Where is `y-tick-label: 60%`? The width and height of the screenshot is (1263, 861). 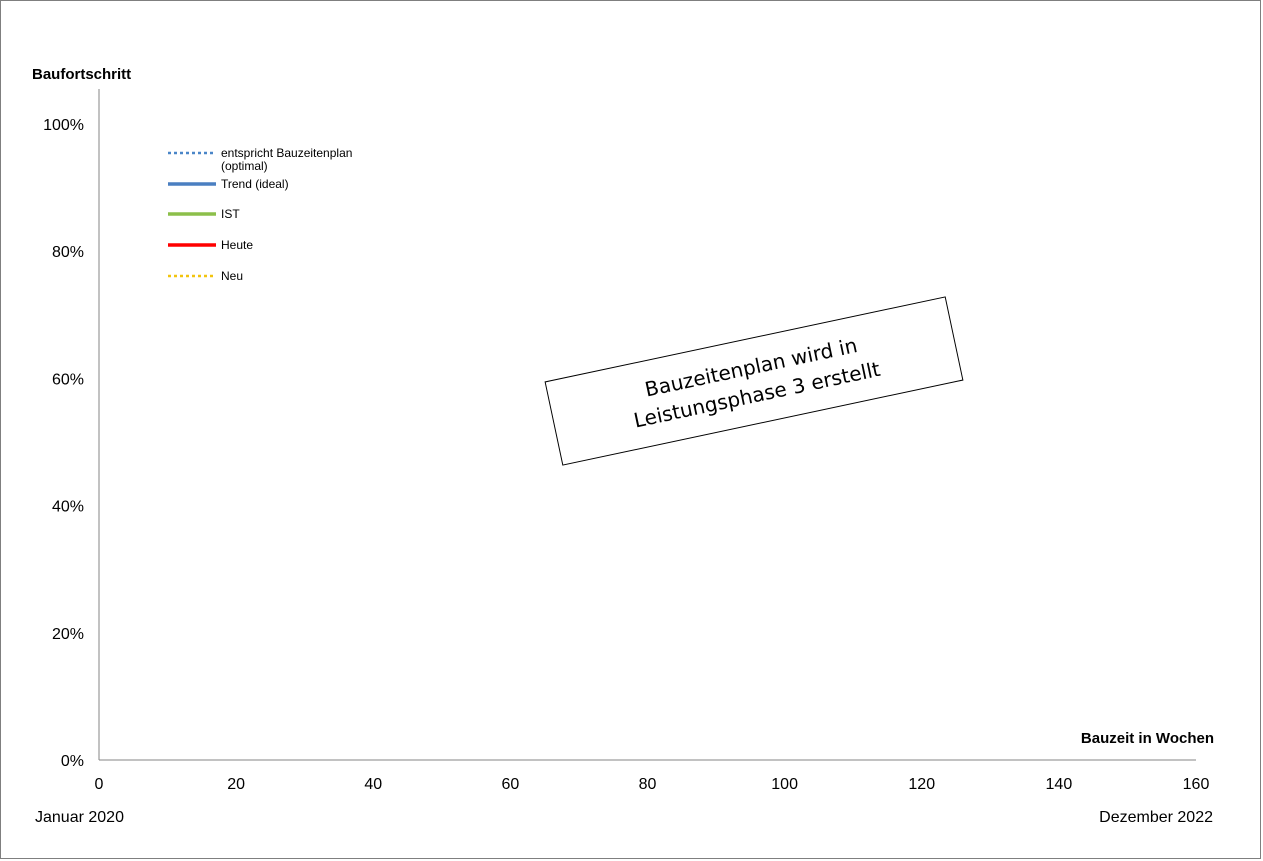 y-tick-label: 60% is located at coordinates (68, 379).